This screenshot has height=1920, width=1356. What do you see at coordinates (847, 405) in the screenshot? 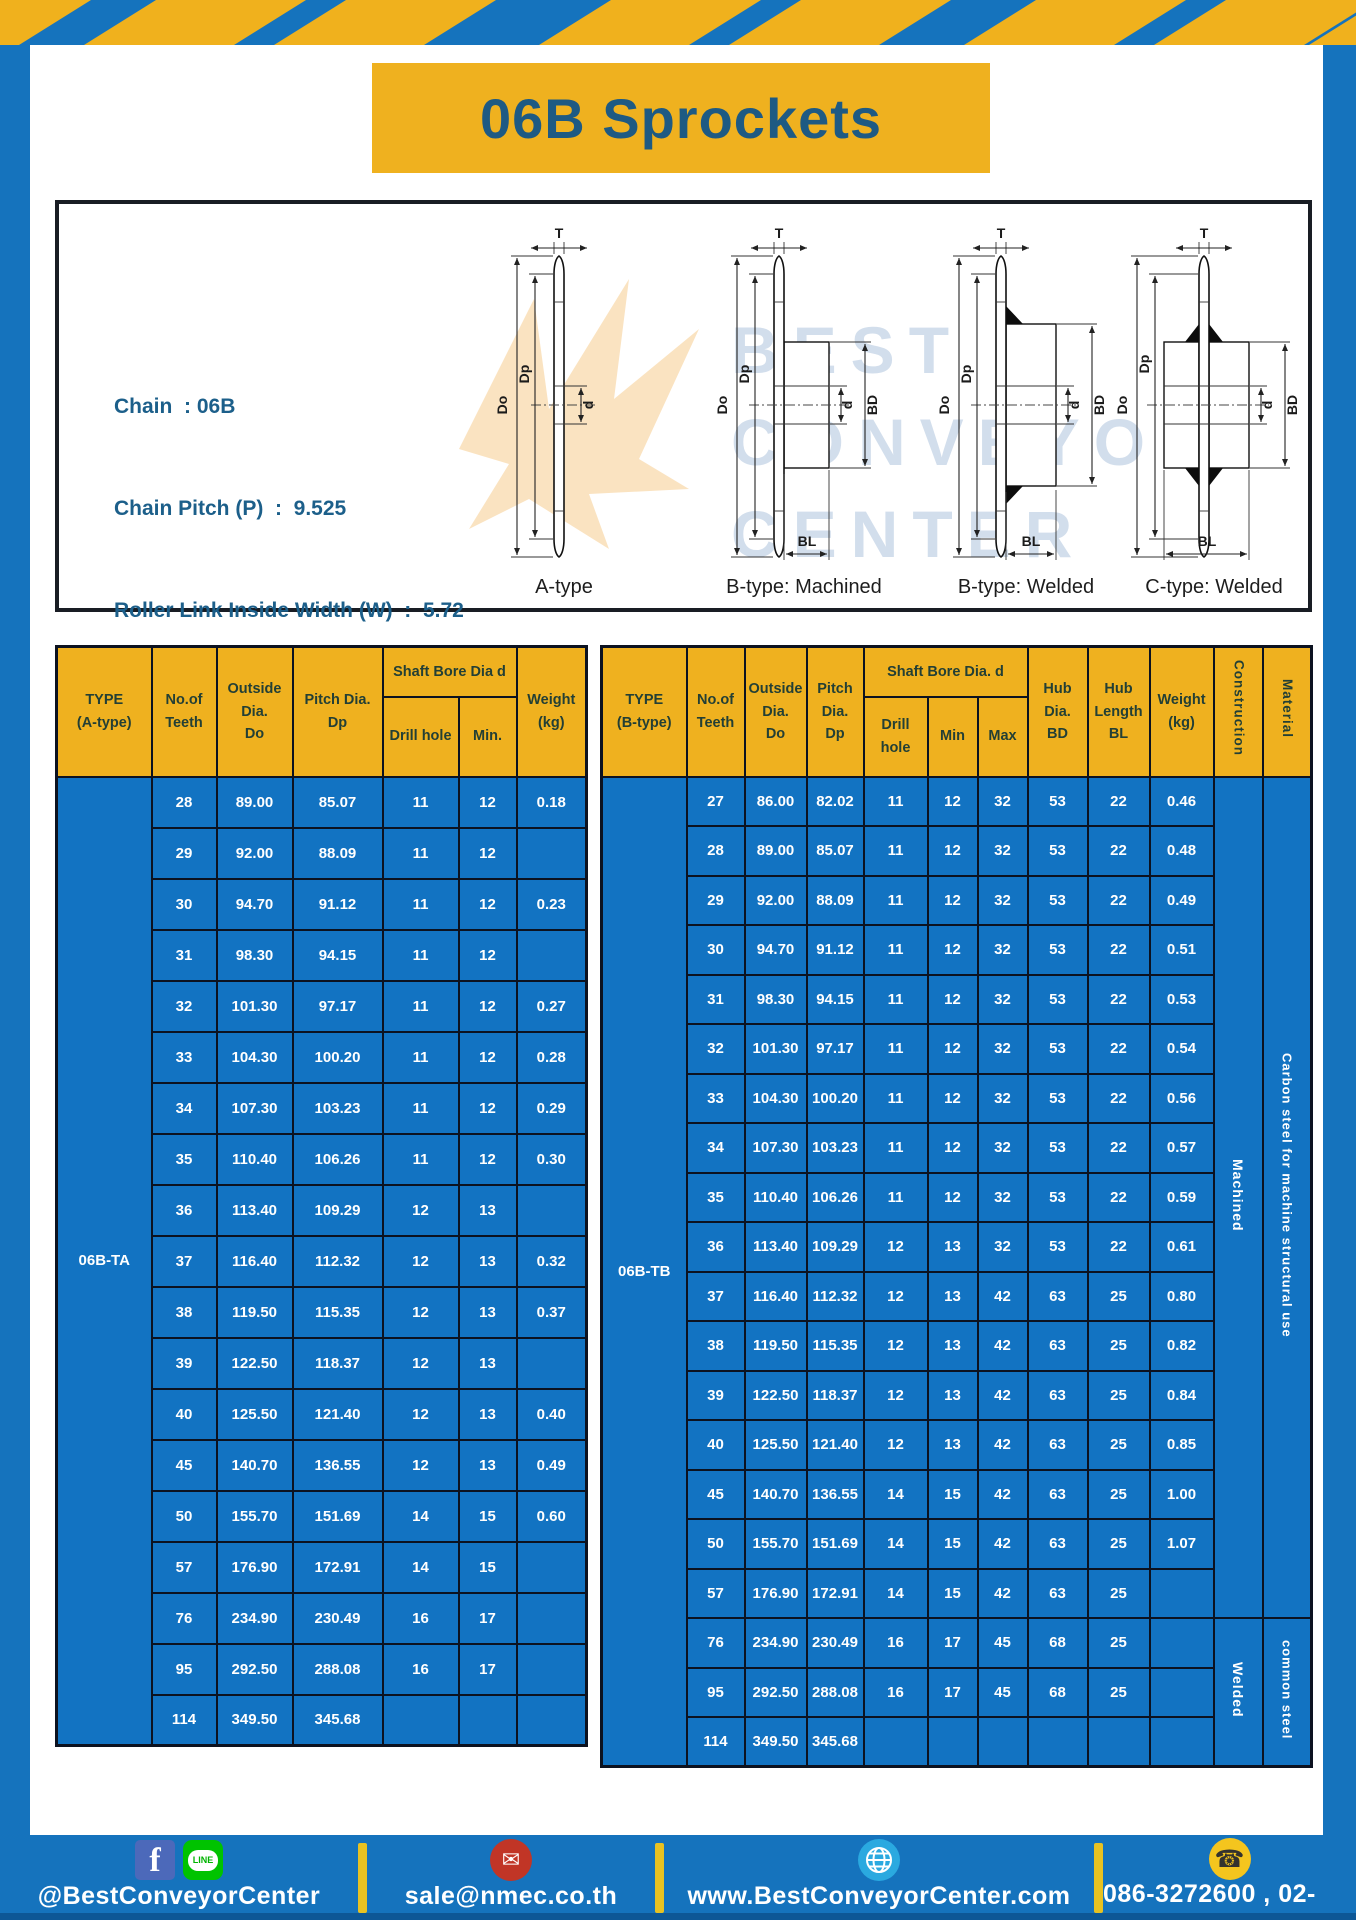
I see `svg-text: d` at bounding box center [847, 405].